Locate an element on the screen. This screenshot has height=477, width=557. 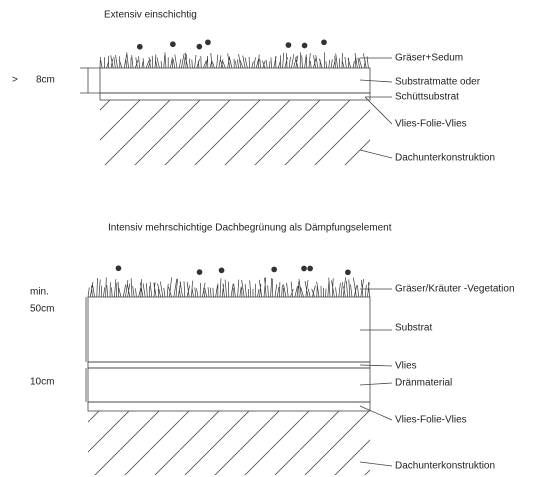
layer-label: Substrat is located at coordinates (413, 328).